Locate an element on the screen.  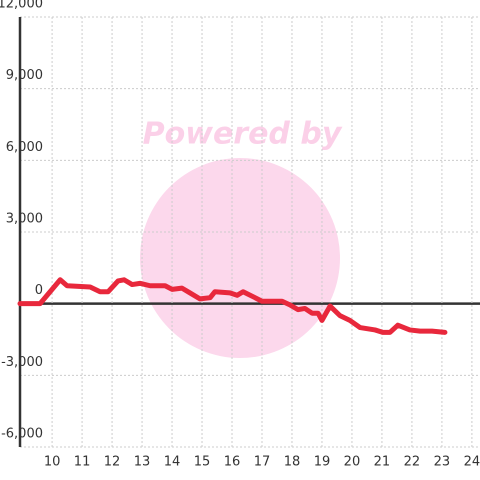
y-tick-label: 0 is located at coordinates (39, 290).